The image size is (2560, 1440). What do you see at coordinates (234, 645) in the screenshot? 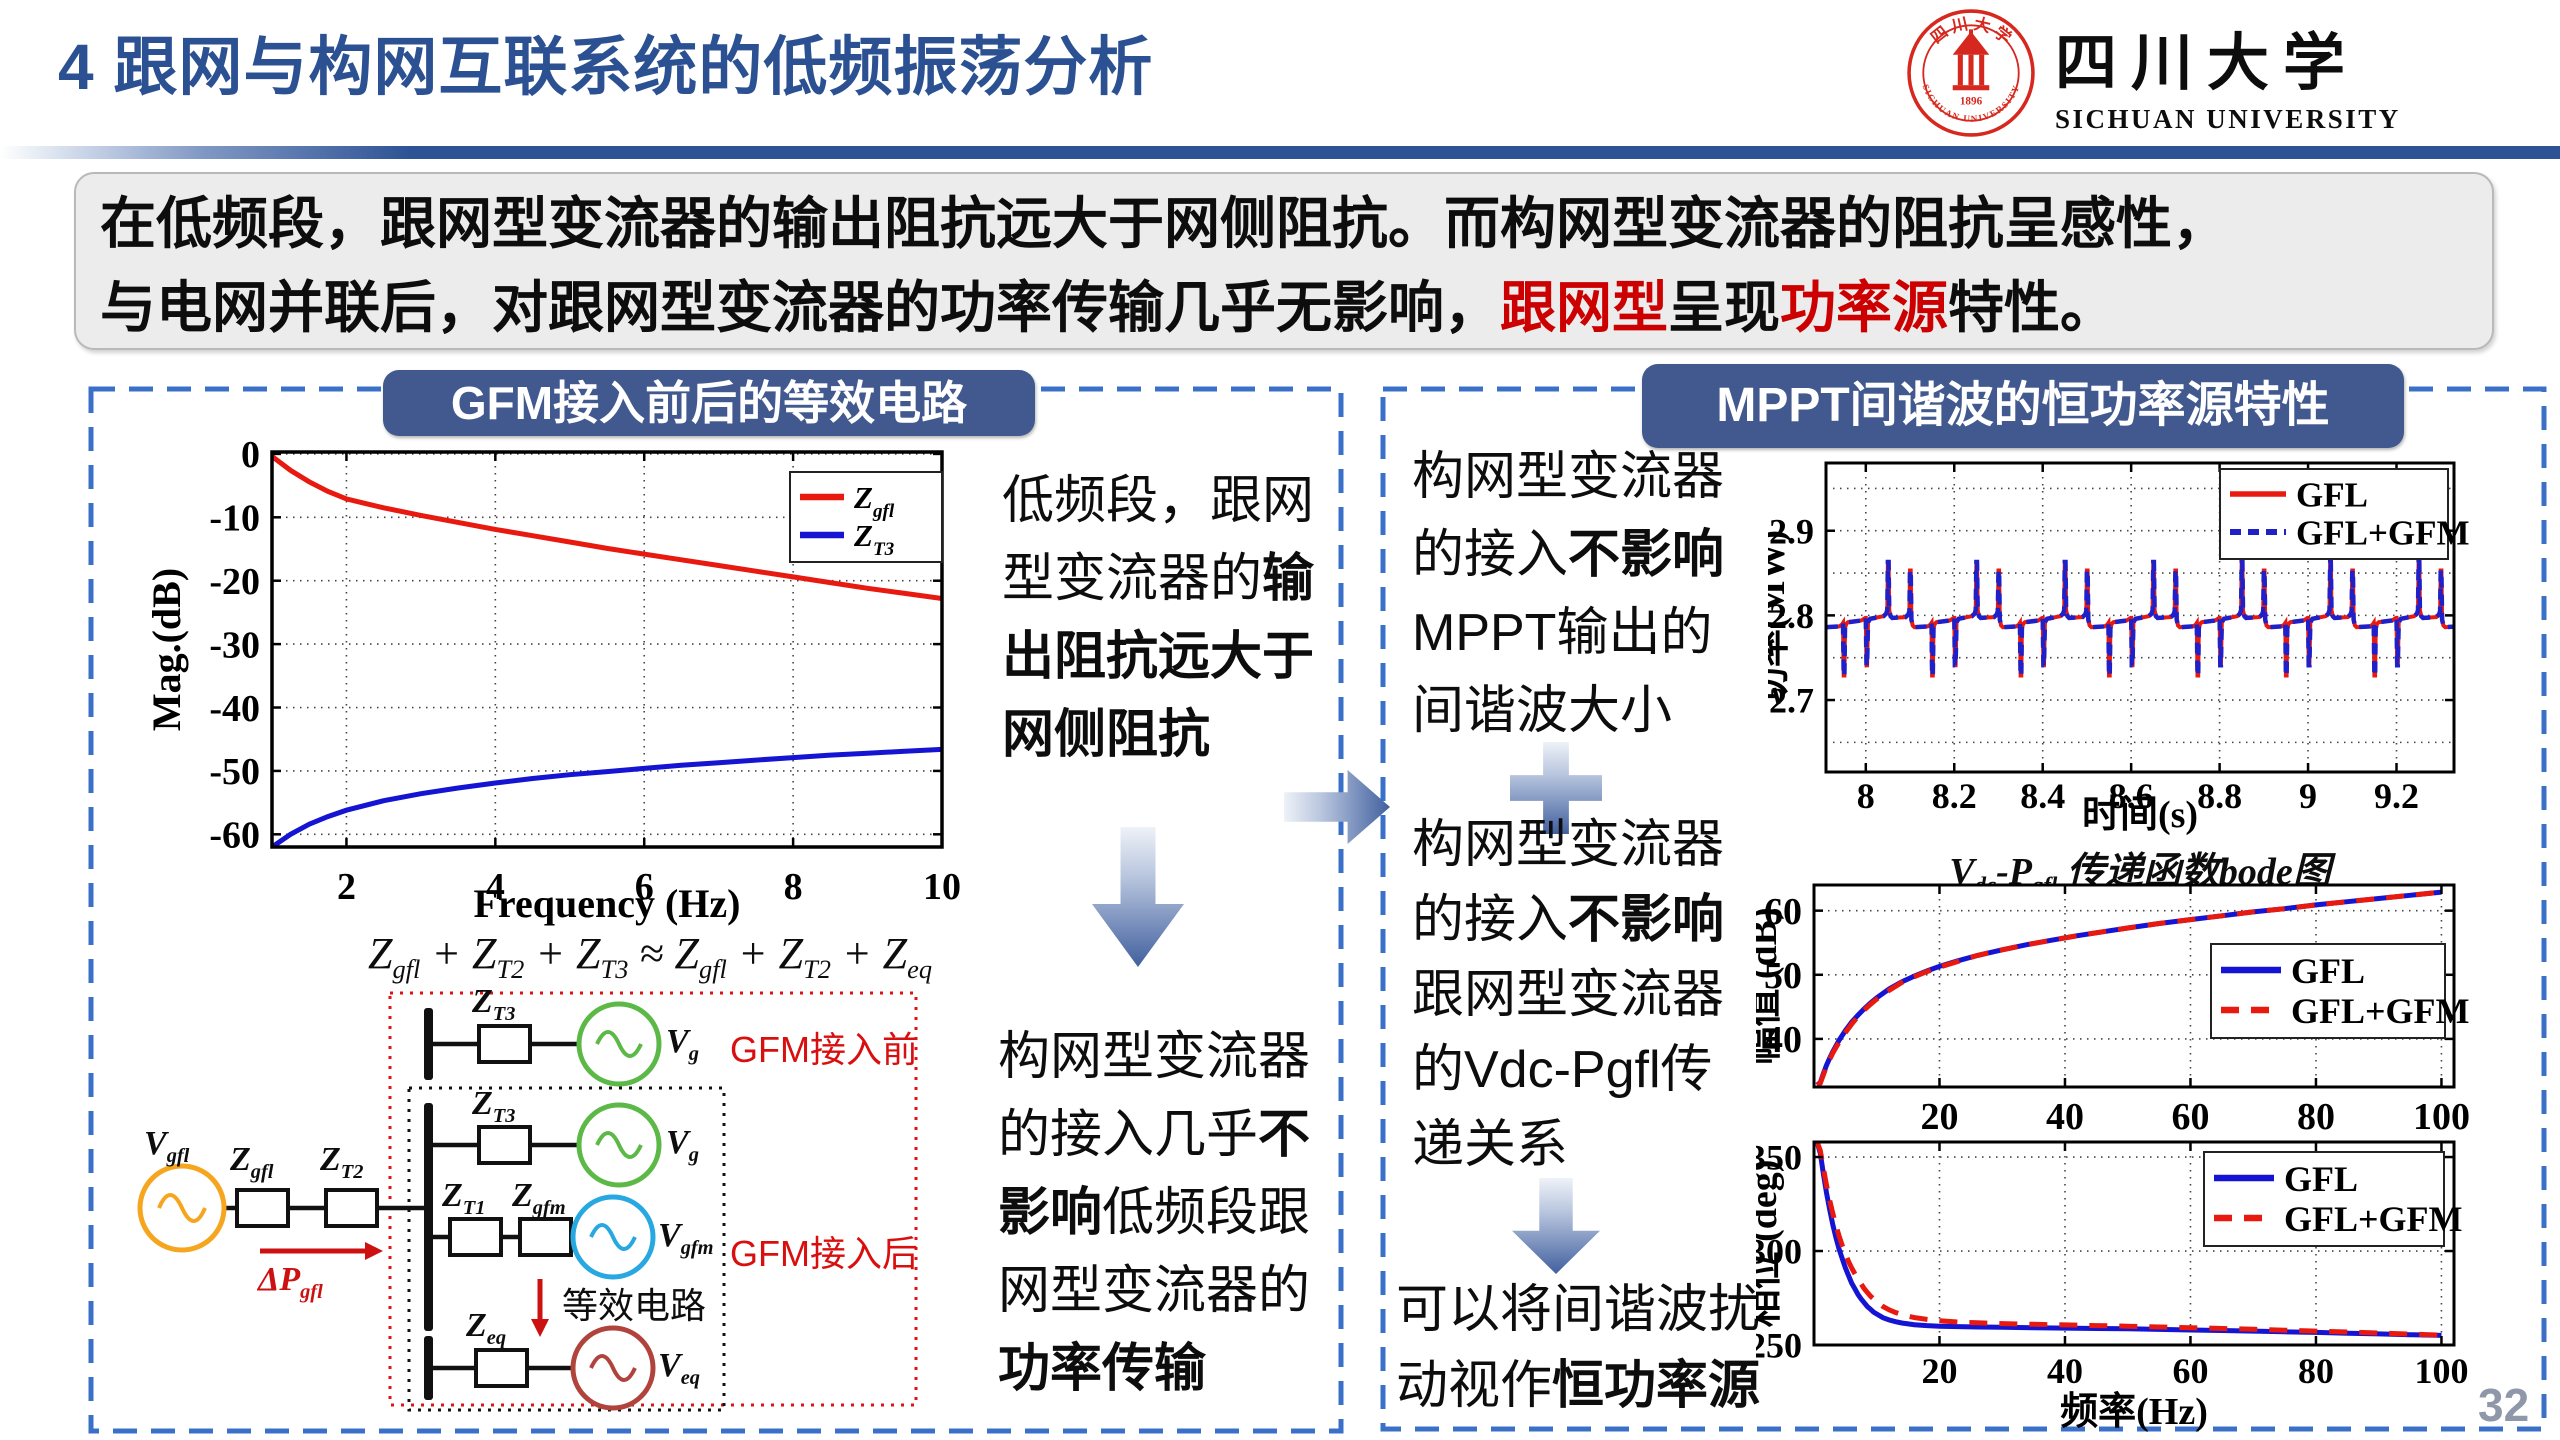
I see `svg-text: -30` at bounding box center [234, 645].